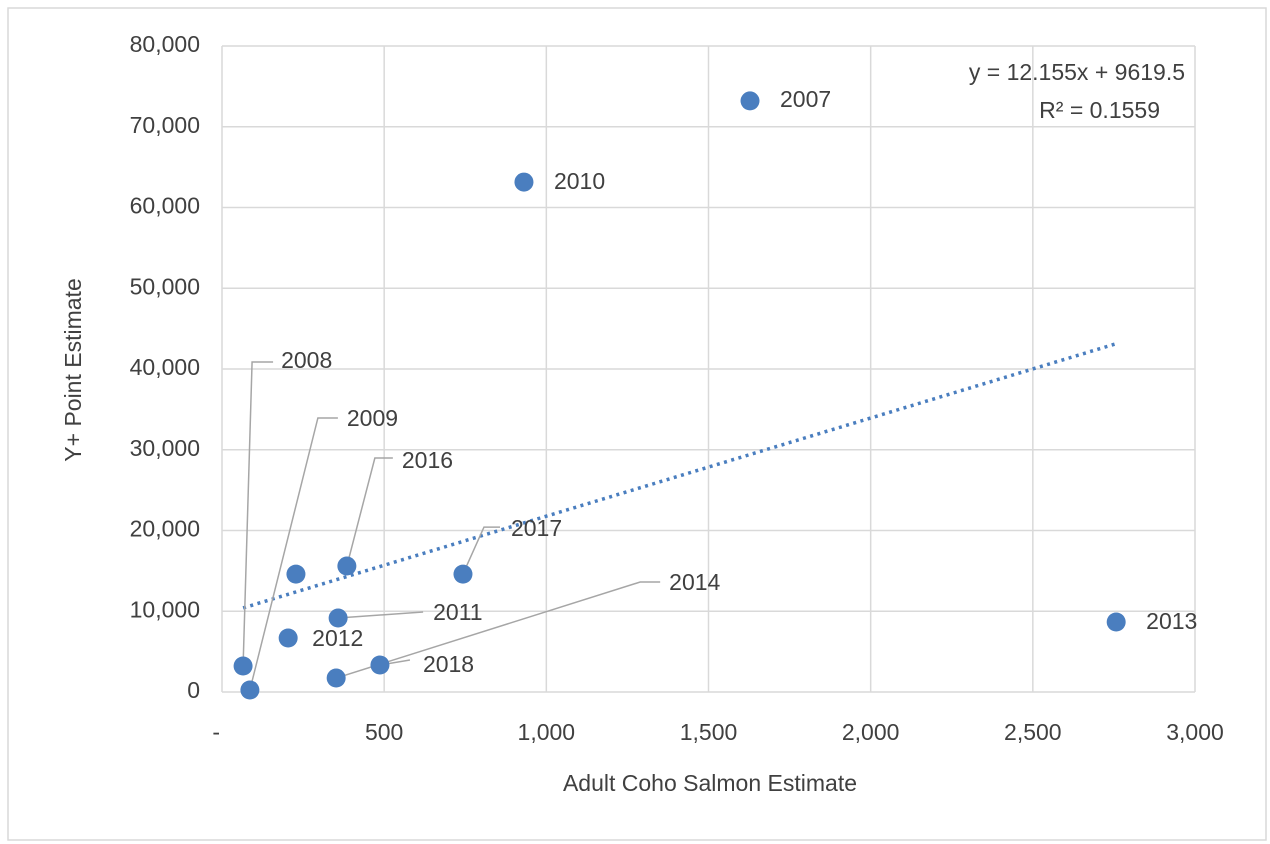  Describe the element at coordinates (1077, 72) in the screenshot. I see `trendline-equation: y = 12.155x + 9619.5` at that location.